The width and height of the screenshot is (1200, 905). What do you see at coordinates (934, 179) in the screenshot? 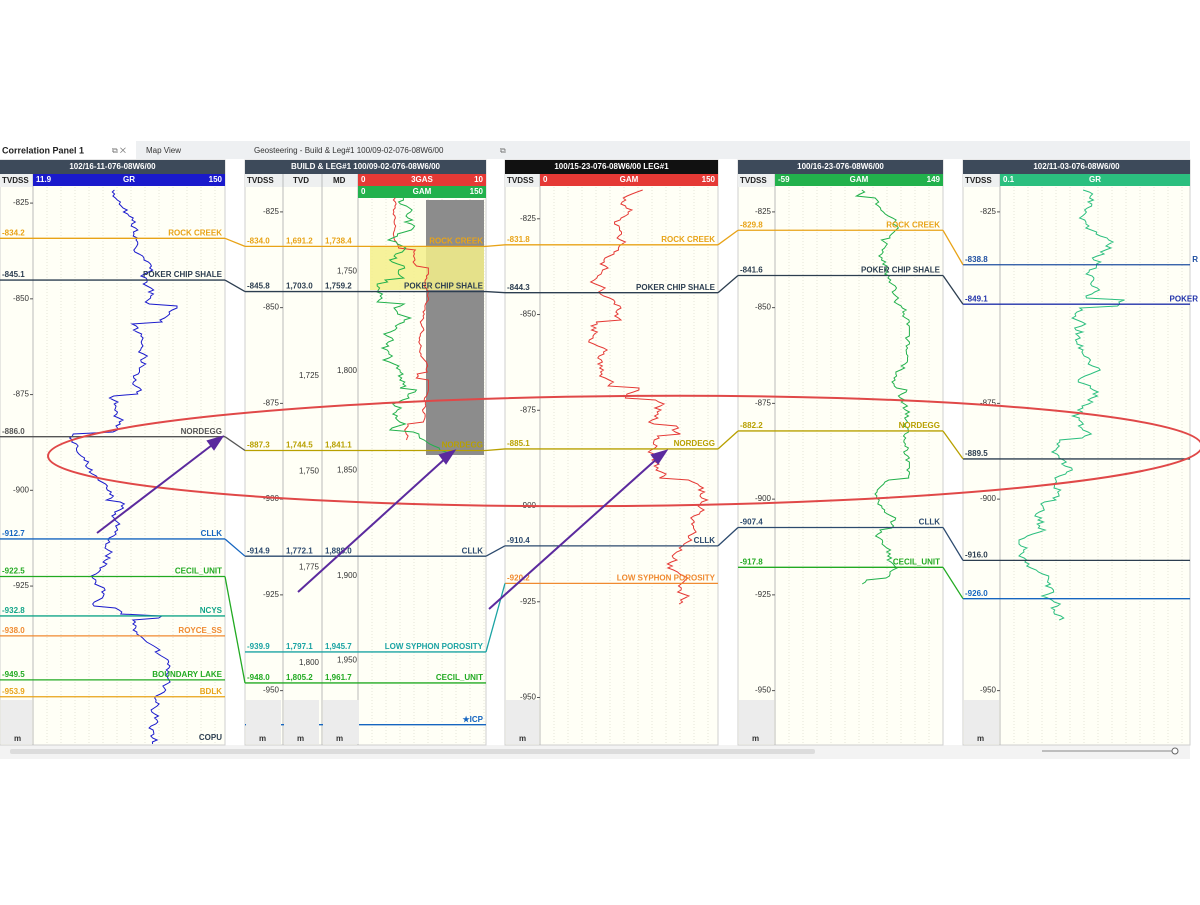
I see `curve-max: 149` at bounding box center [934, 179].